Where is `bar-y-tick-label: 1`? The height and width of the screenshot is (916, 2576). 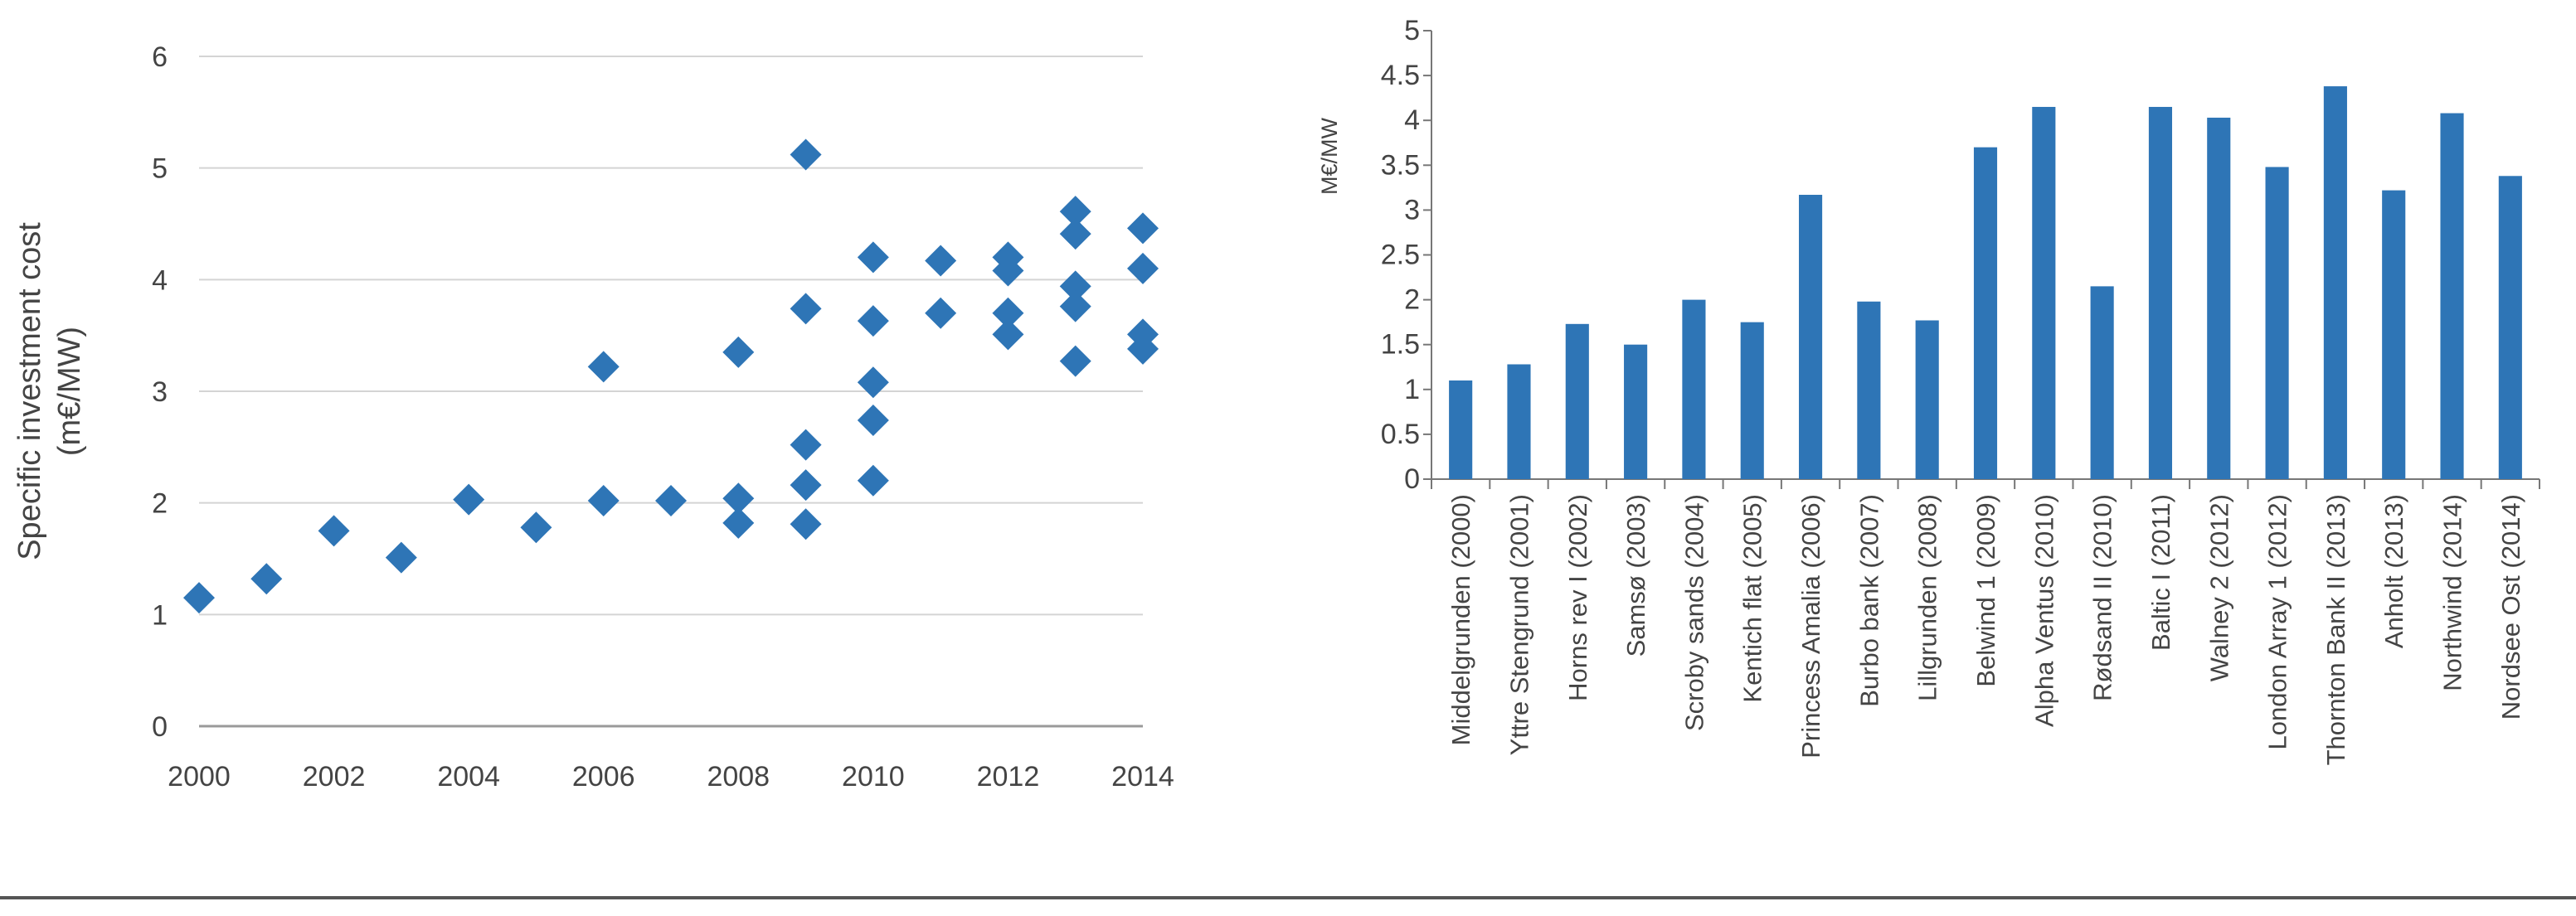 bar-y-tick-label: 1 is located at coordinates (1412, 389).